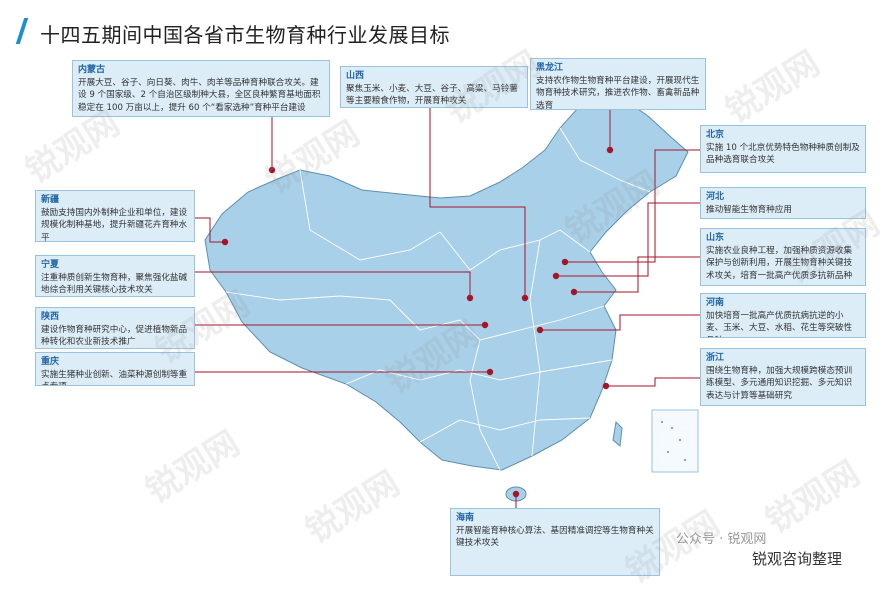  Describe the element at coordinates (783, 203) in the screenshot. I see `province-box: 河北推动智能生物育种应用` at that location.